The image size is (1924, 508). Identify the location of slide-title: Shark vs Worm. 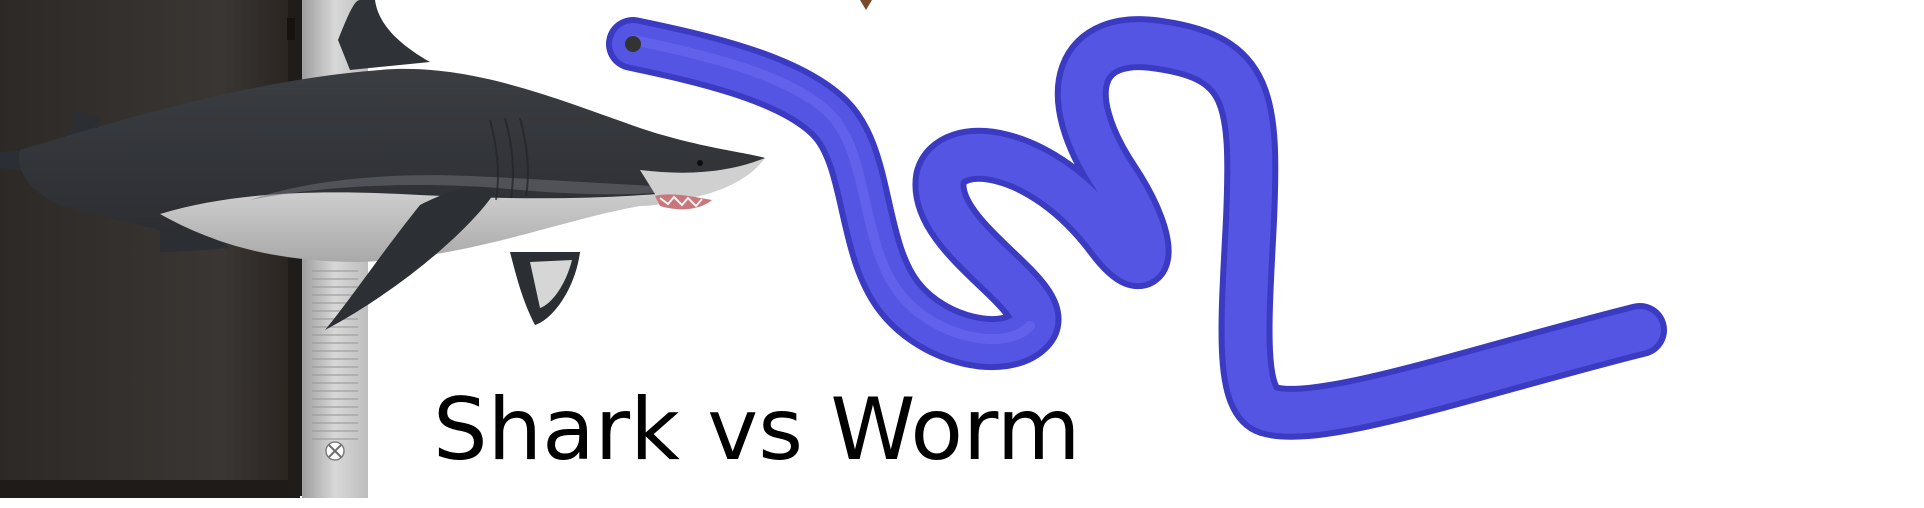
(757, 430).